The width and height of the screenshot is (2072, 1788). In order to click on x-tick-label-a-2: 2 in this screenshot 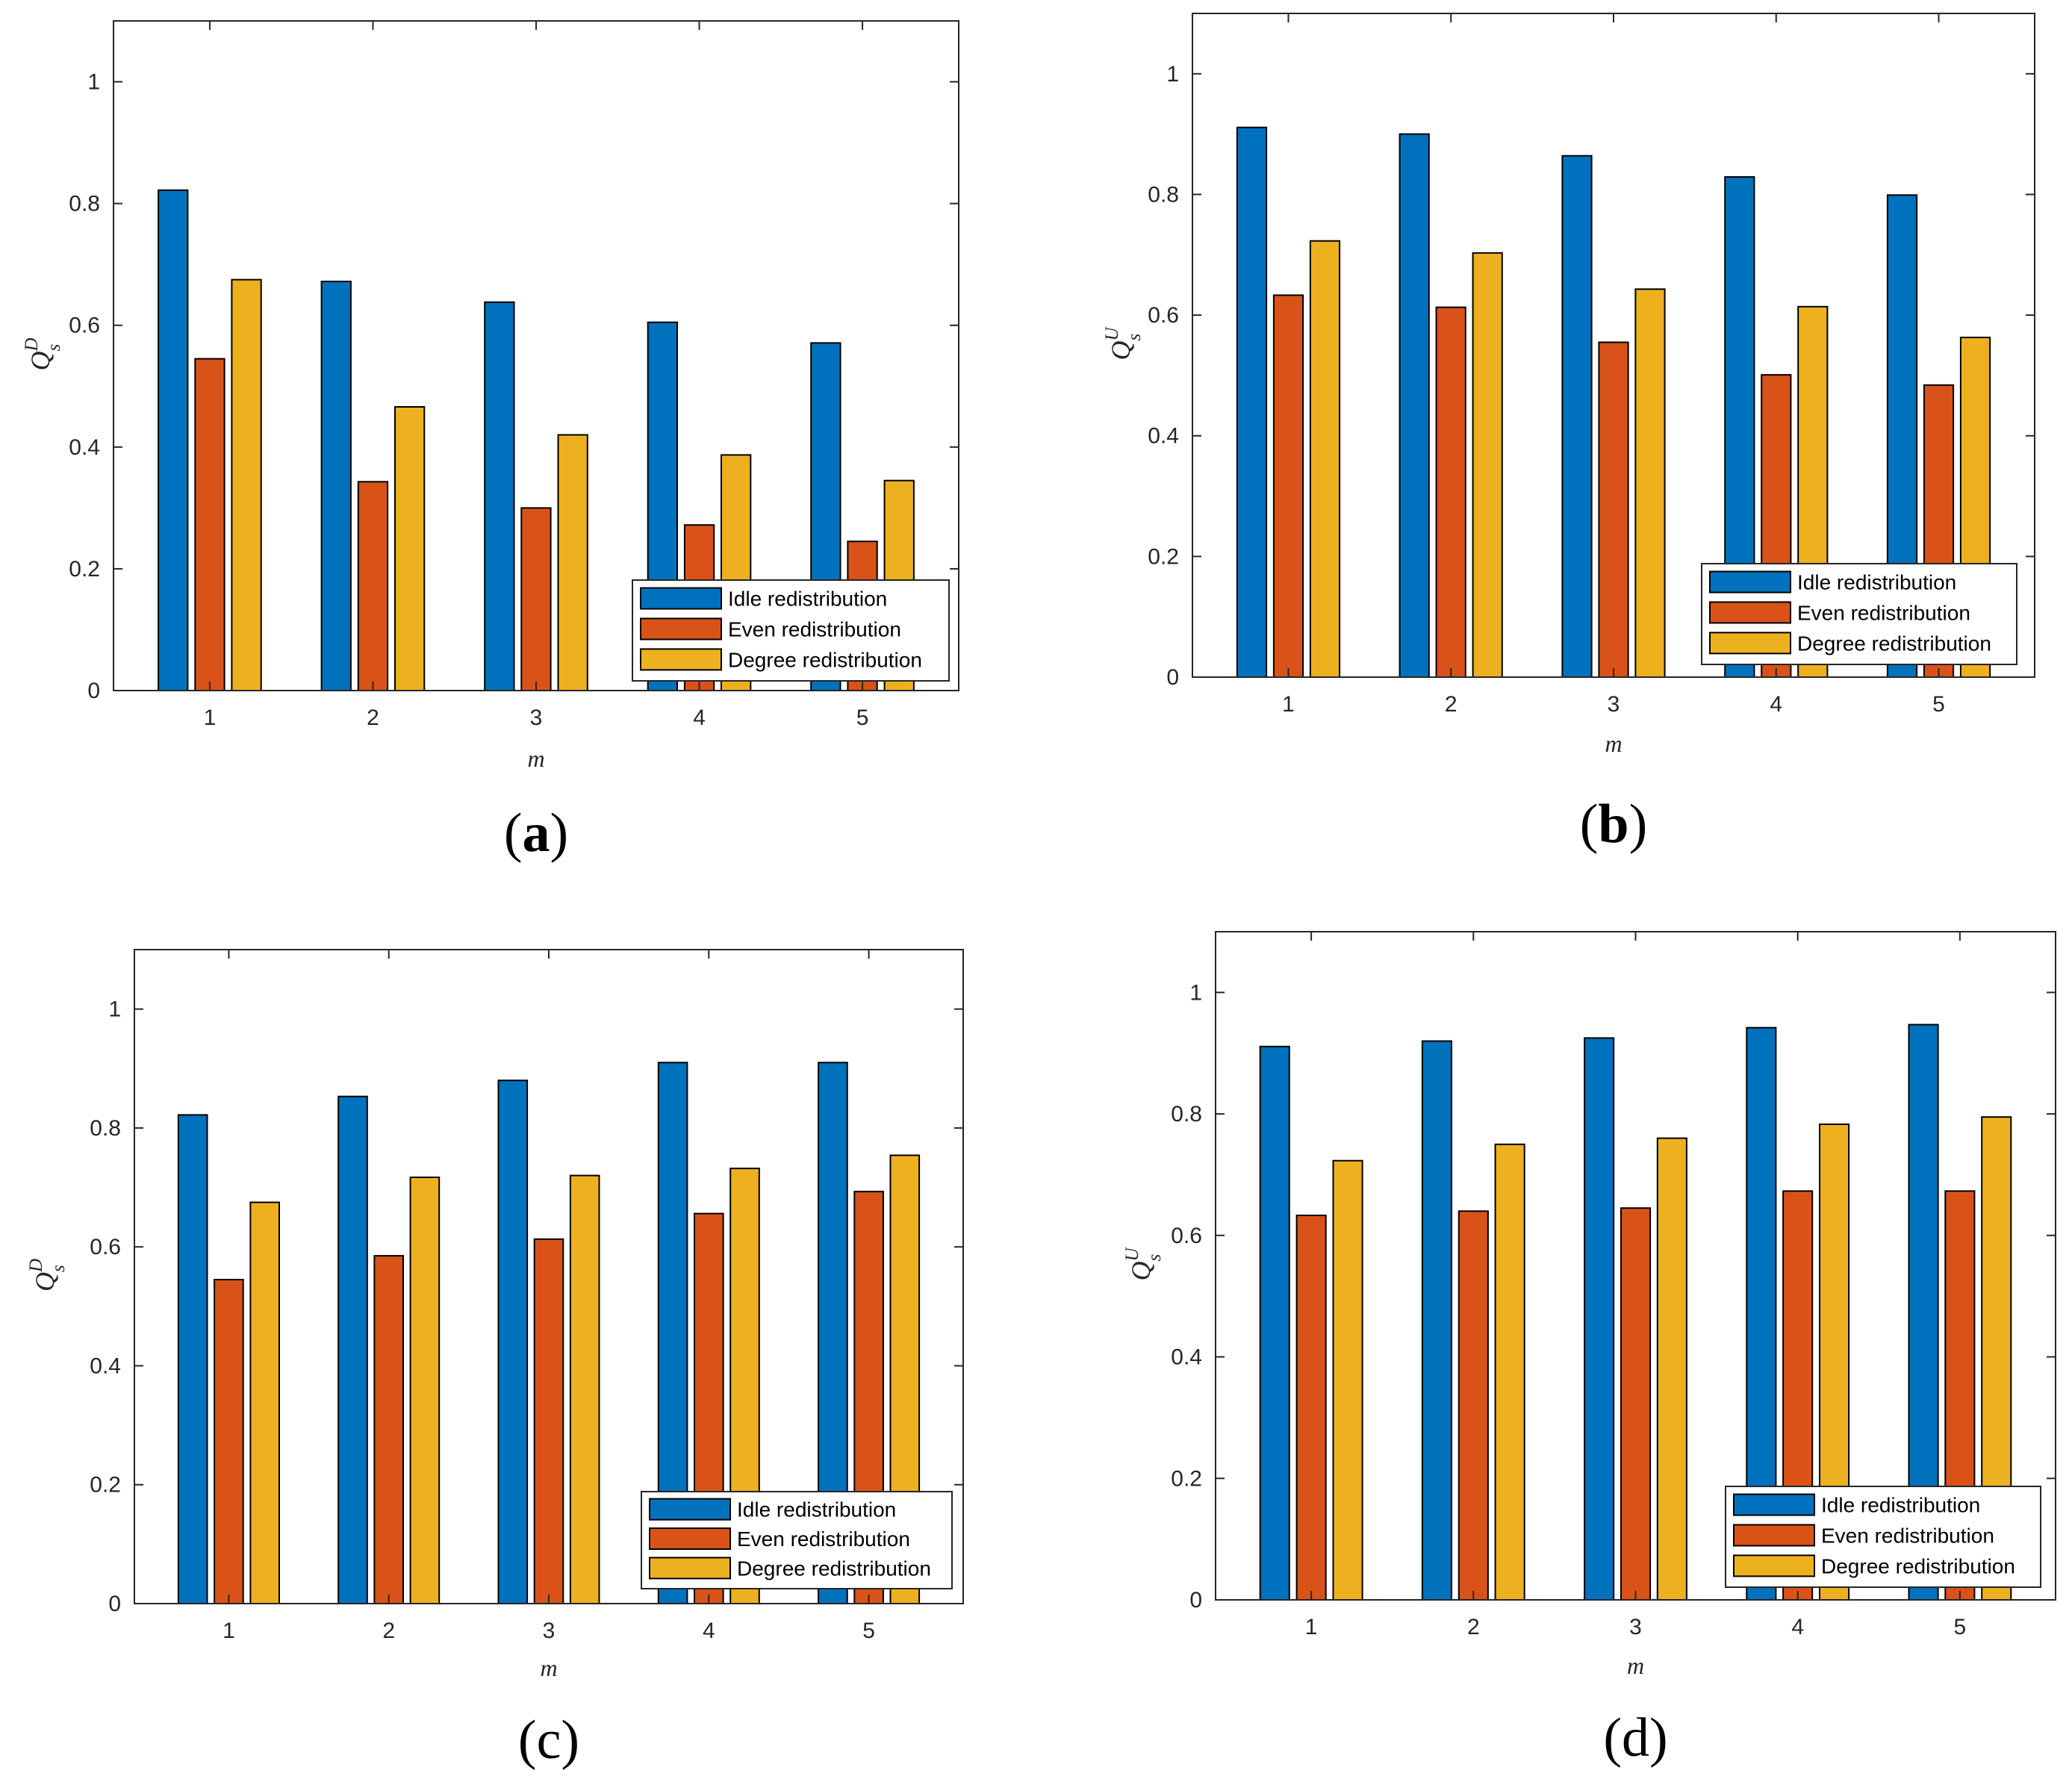, I will do `click(373, 717)`.